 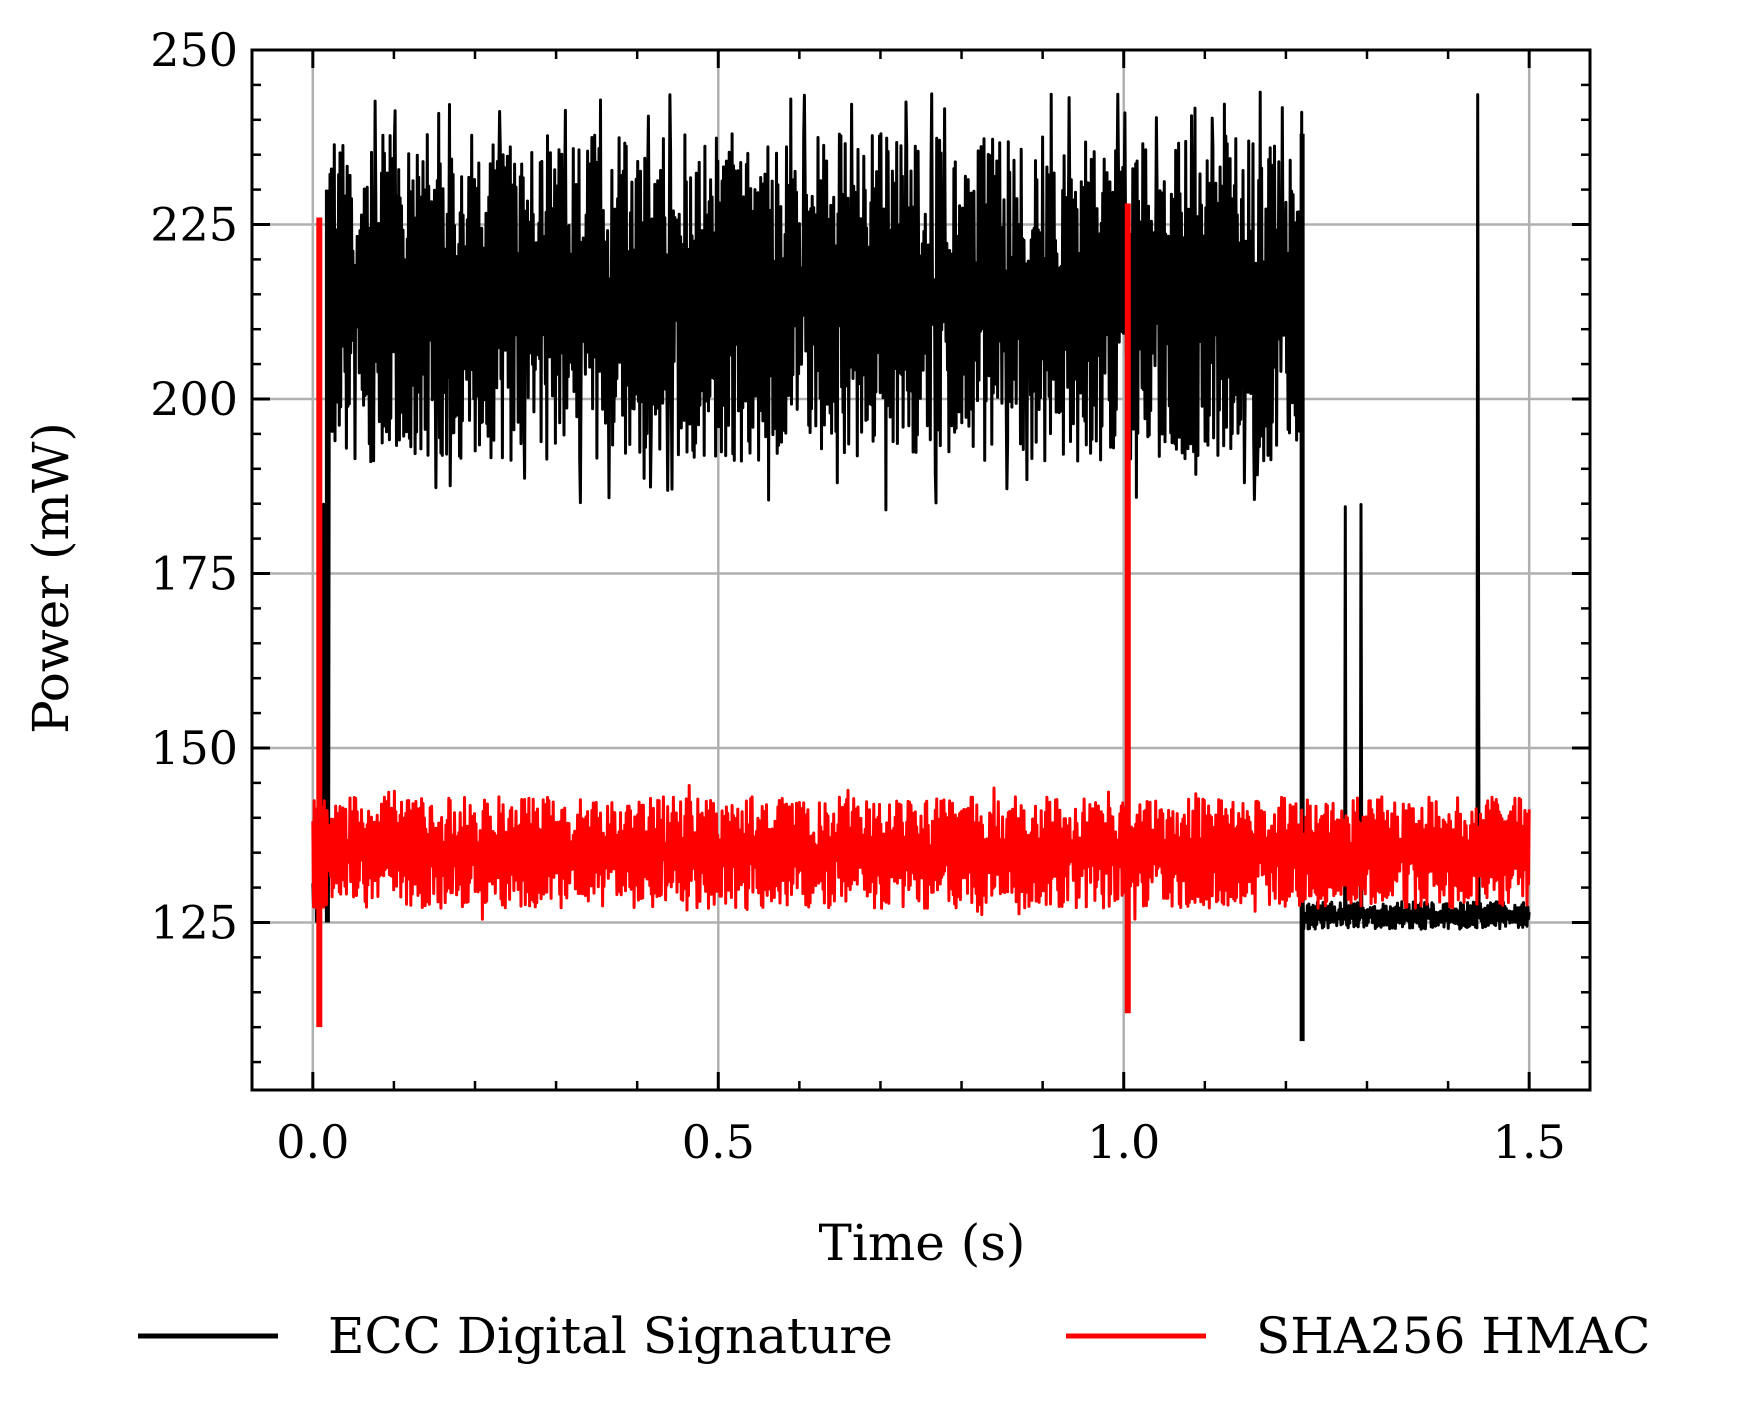 I want to click on legend-label-sha256-hmac: SHA256 HMAC, so click(x=1453, y=1336).